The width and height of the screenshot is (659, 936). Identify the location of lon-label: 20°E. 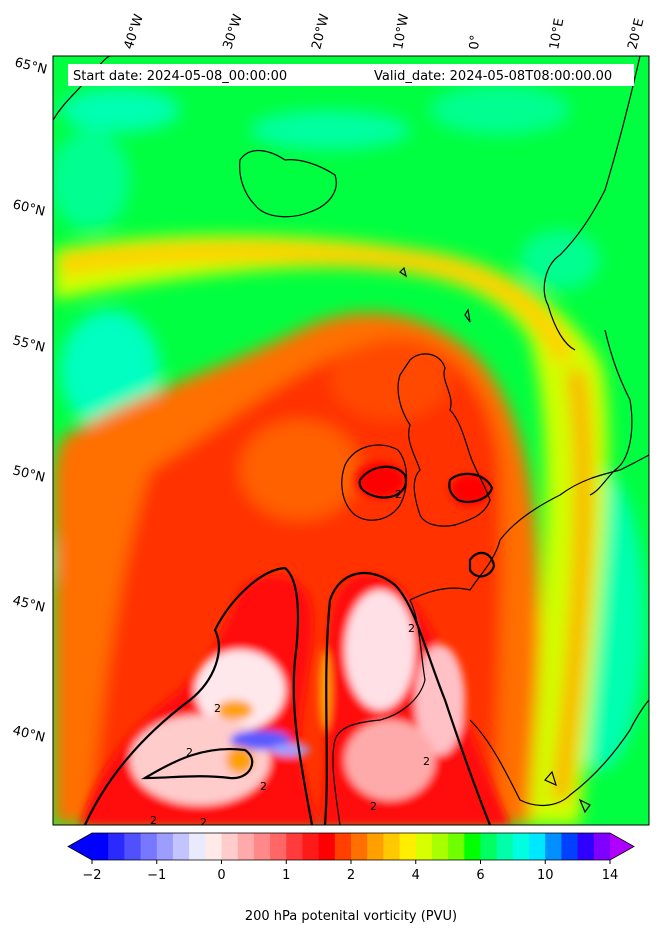
(636, 34).